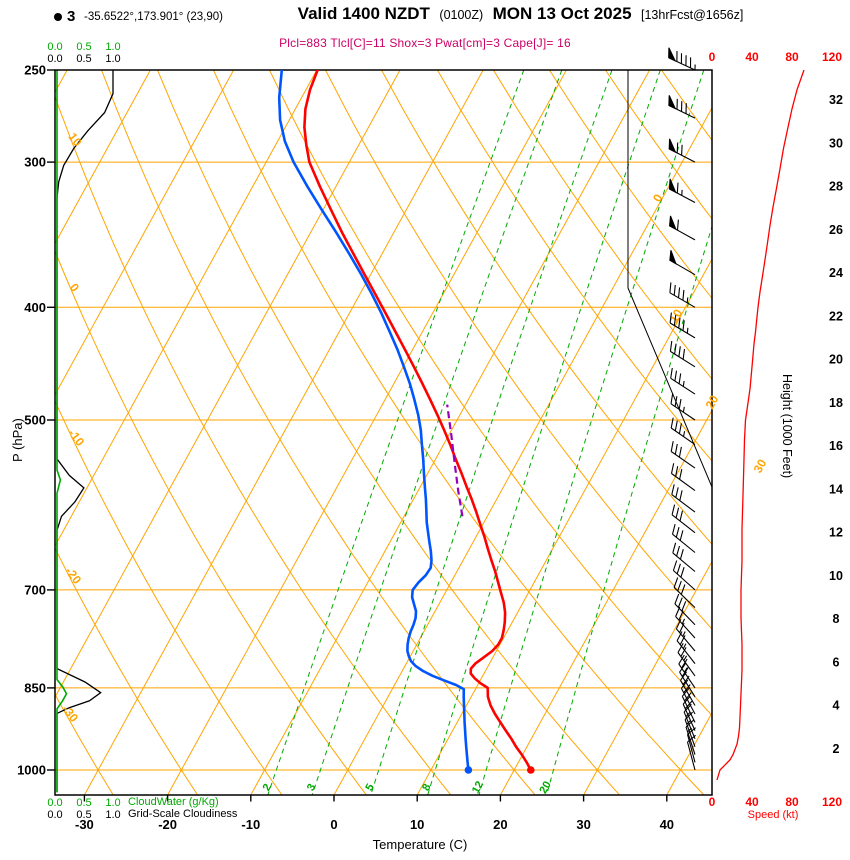 This screenshot has height=860, width=850. Describe the element at coordinates (35, 70) in the screenshot. I see `svg-text: 250` at that location.